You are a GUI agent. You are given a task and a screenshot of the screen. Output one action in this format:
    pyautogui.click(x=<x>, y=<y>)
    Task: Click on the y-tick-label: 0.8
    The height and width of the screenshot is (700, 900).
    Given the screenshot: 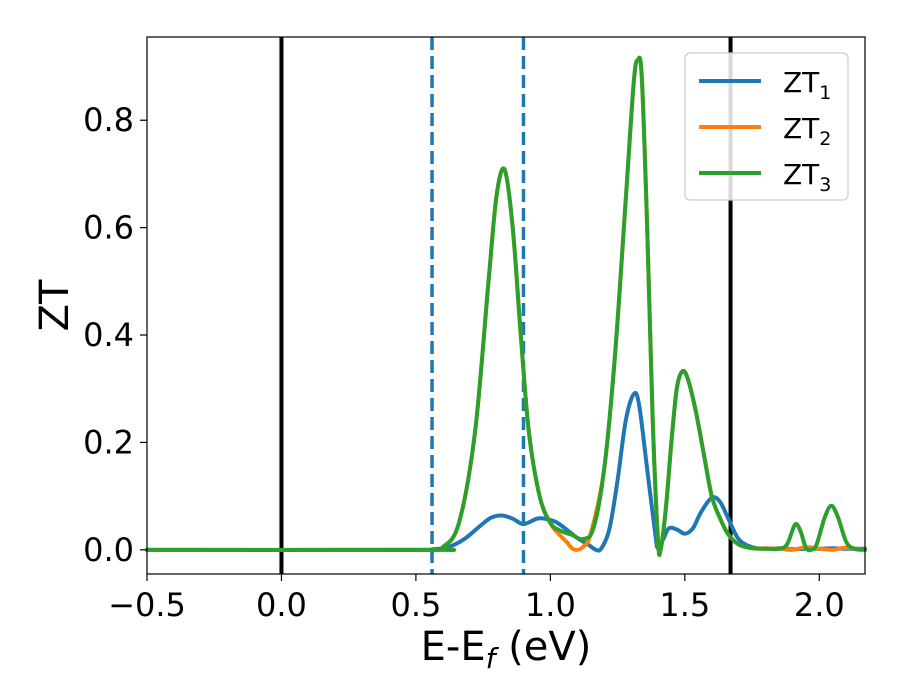 What is the action you would take?
    pyautogui.click(x=108, y=120)
    